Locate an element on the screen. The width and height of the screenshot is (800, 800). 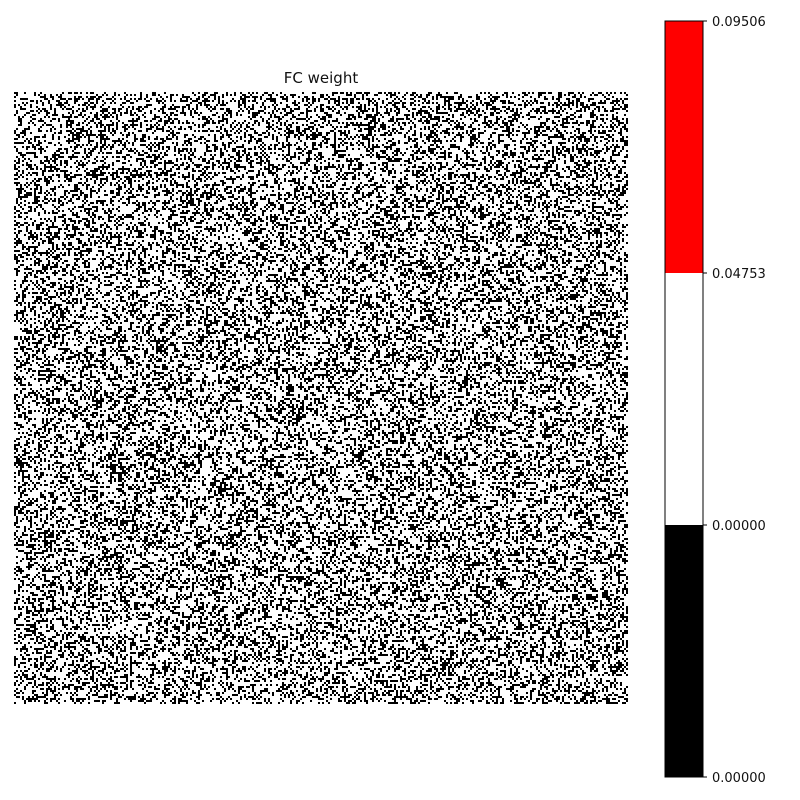
chart-title: FC weight is located at coordinates (321, 78).